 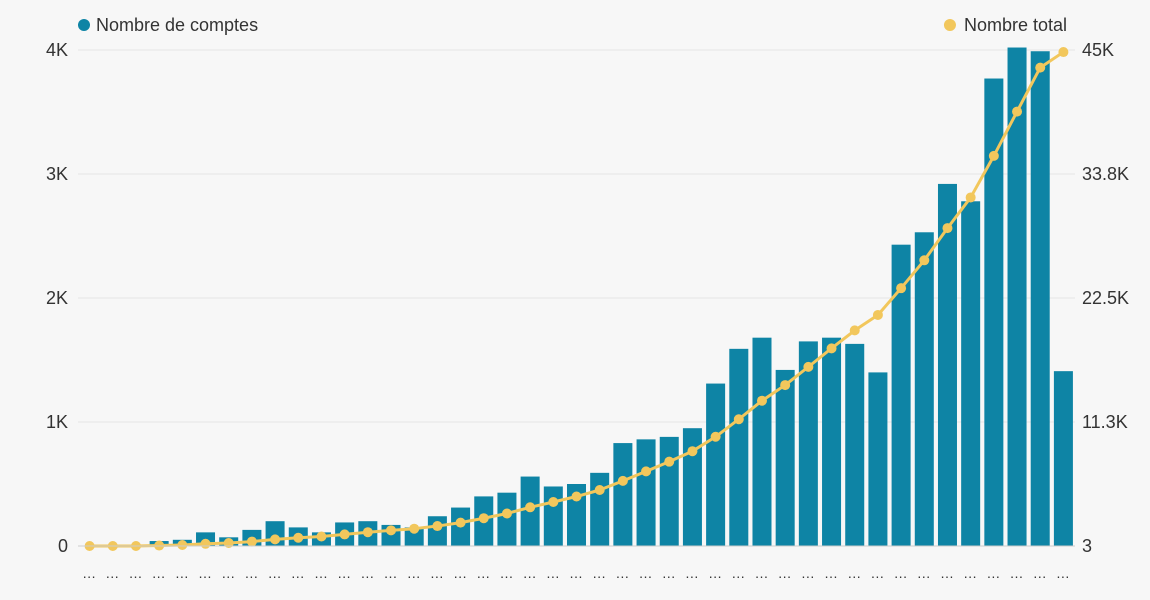 I want to click on y-left-tick-label: 0, so click(x=63, y=546).